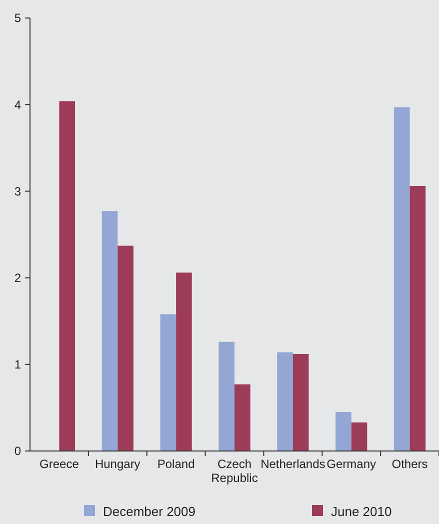 This screenshot has height=524, width=439. What do you see at coordinates (18, 18) in the screenshot?
I see `y-tick-label: 5` at bounding box center [18, 18].